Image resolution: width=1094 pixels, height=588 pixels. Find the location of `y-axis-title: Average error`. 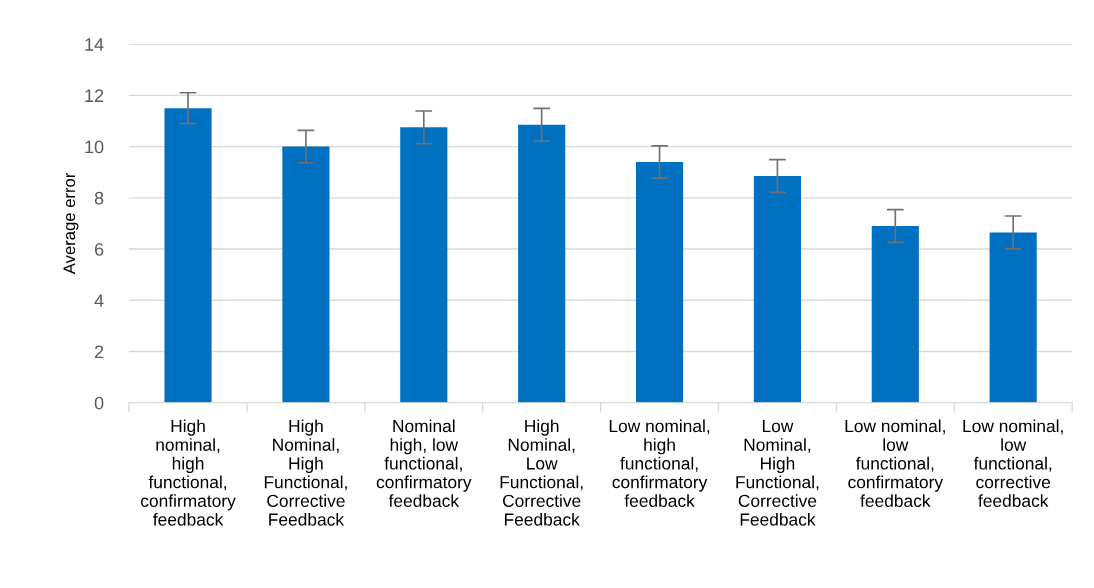

y-axis-title: Average error is located at coordinates (71, 223).